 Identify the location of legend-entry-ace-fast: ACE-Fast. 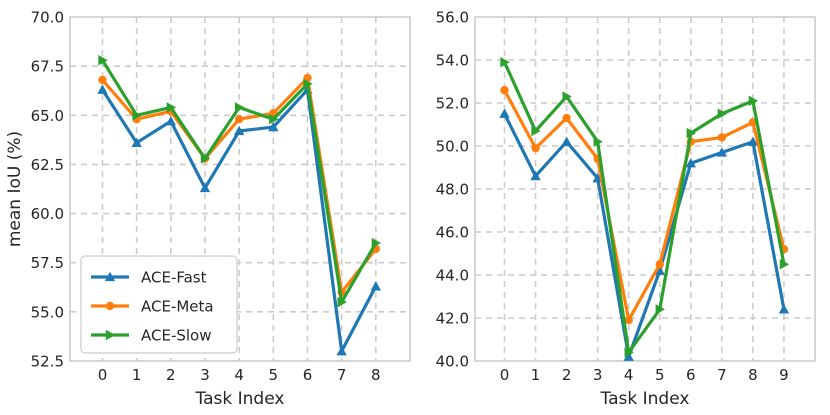
(149, 278).